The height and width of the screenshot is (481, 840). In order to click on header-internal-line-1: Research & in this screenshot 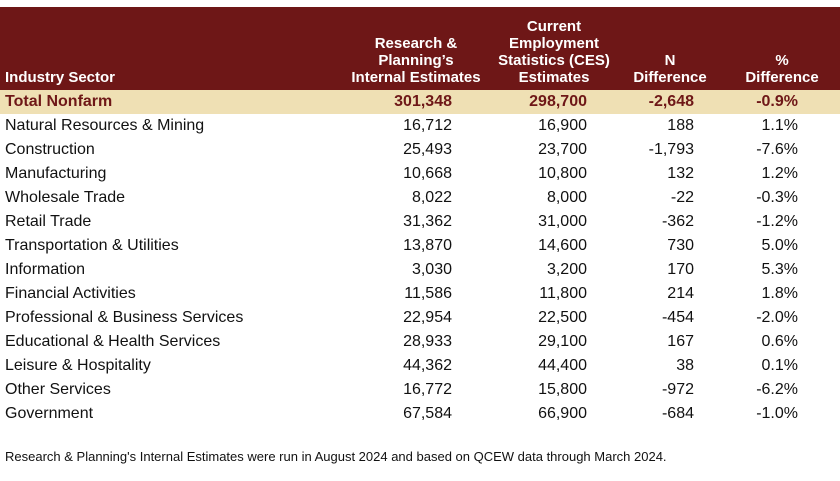, I will do `click(416, 43)`.